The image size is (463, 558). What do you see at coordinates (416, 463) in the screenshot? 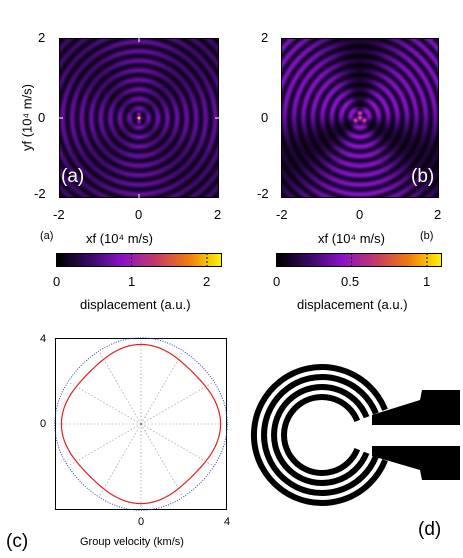
I see `lower-electrode-pad` at bounding box center [416, 463].